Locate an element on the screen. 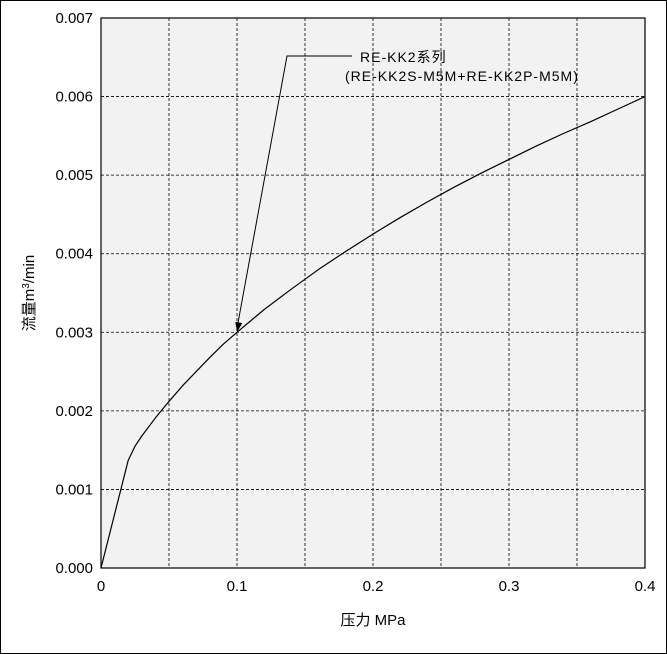 The height and width of the screenshot is (654, 667). y-tick-label: 0.005 is located at coordinates (74, 175).